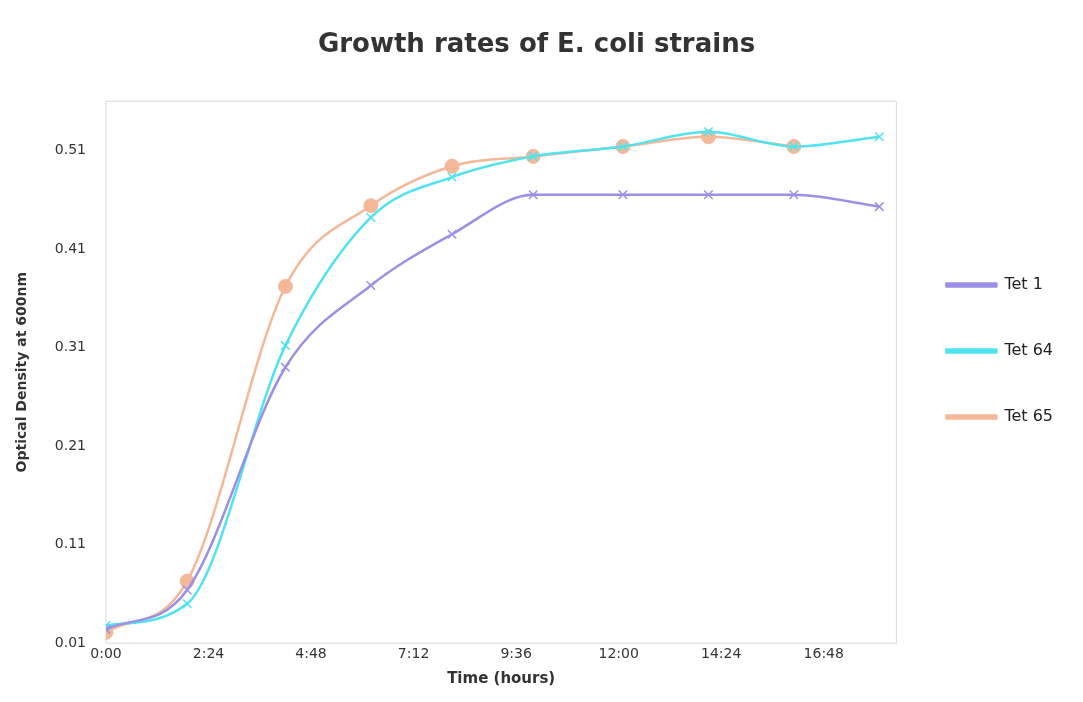 The image size is (1083, 702). I want to click on x-tick-label: 4:48, so click(311, 653).